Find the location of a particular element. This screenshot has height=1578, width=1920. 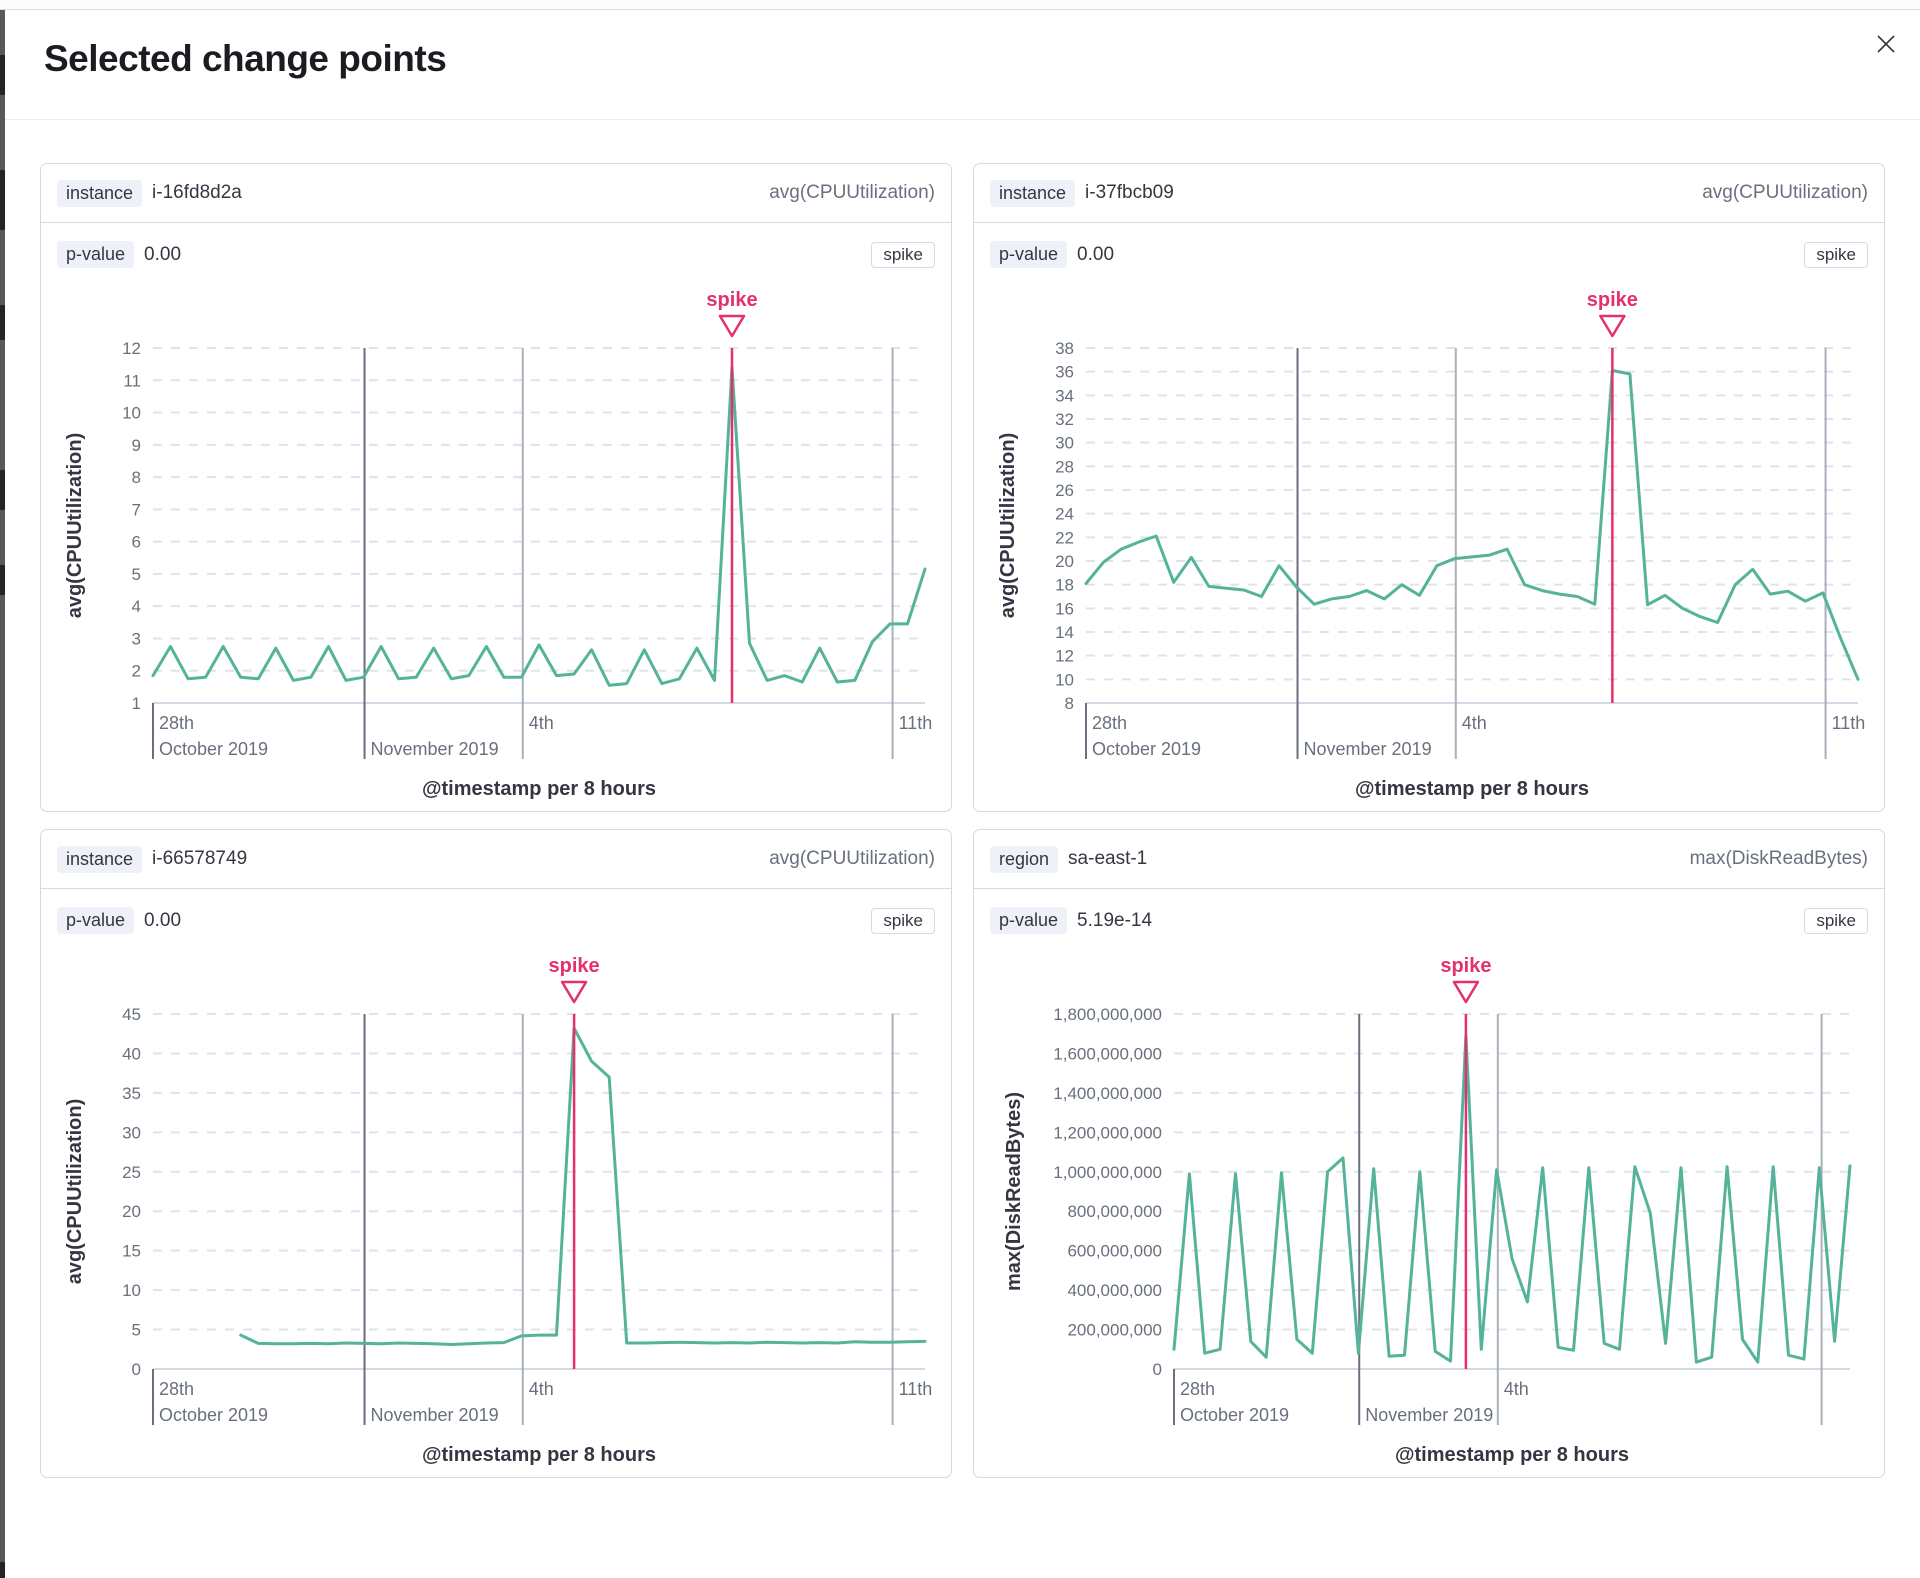

page-top-strip is located at coordinates (960, 4).